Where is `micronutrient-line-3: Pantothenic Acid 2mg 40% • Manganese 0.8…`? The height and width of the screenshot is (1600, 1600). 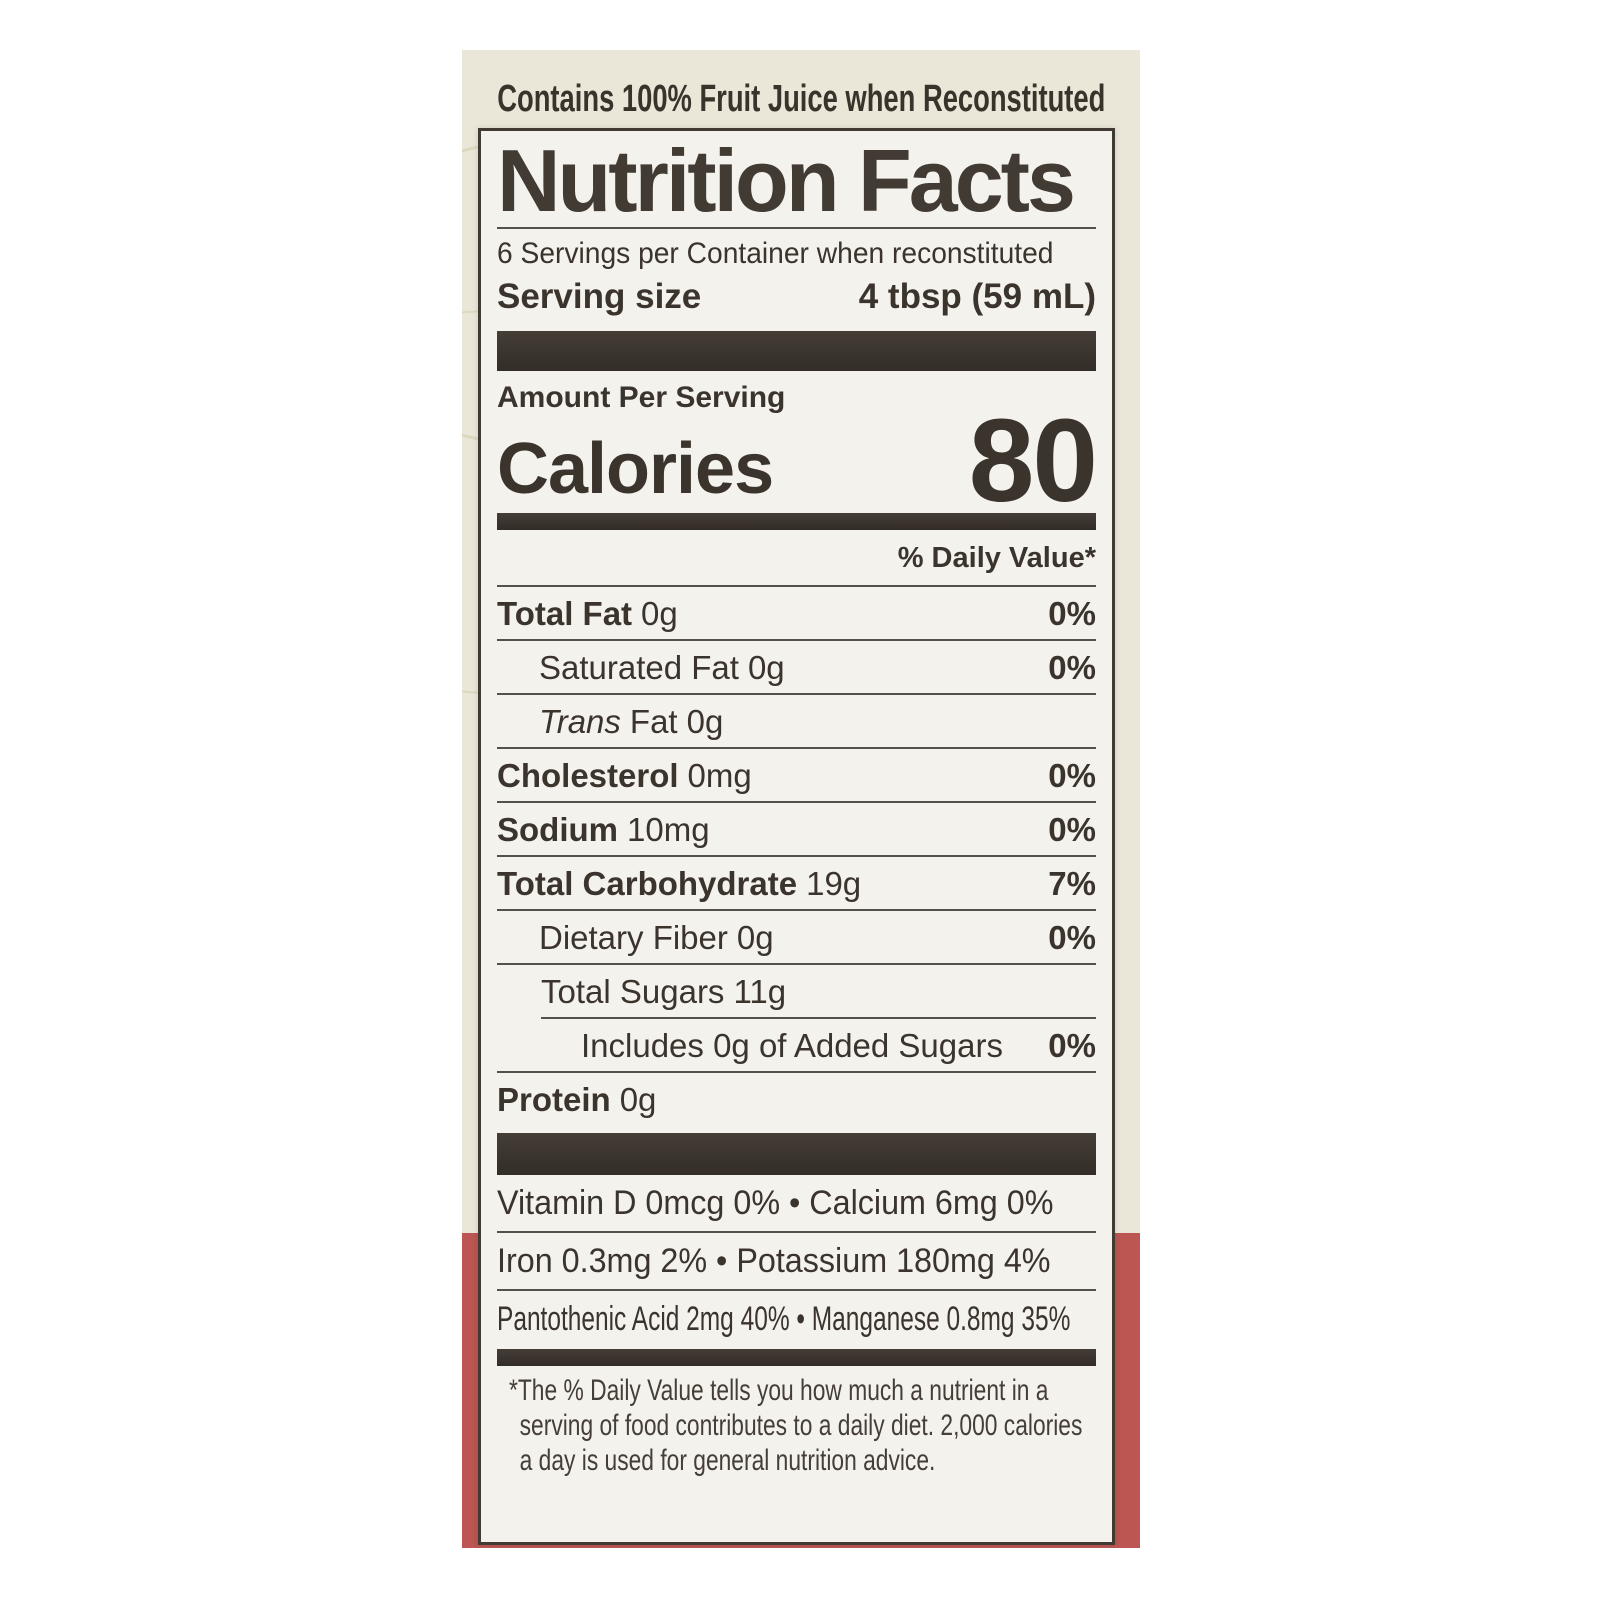
micronutrient-line-3: Pantothenic Acid 2mg 40% • Manganese 0.8… is located at coordinates (784, 1319).